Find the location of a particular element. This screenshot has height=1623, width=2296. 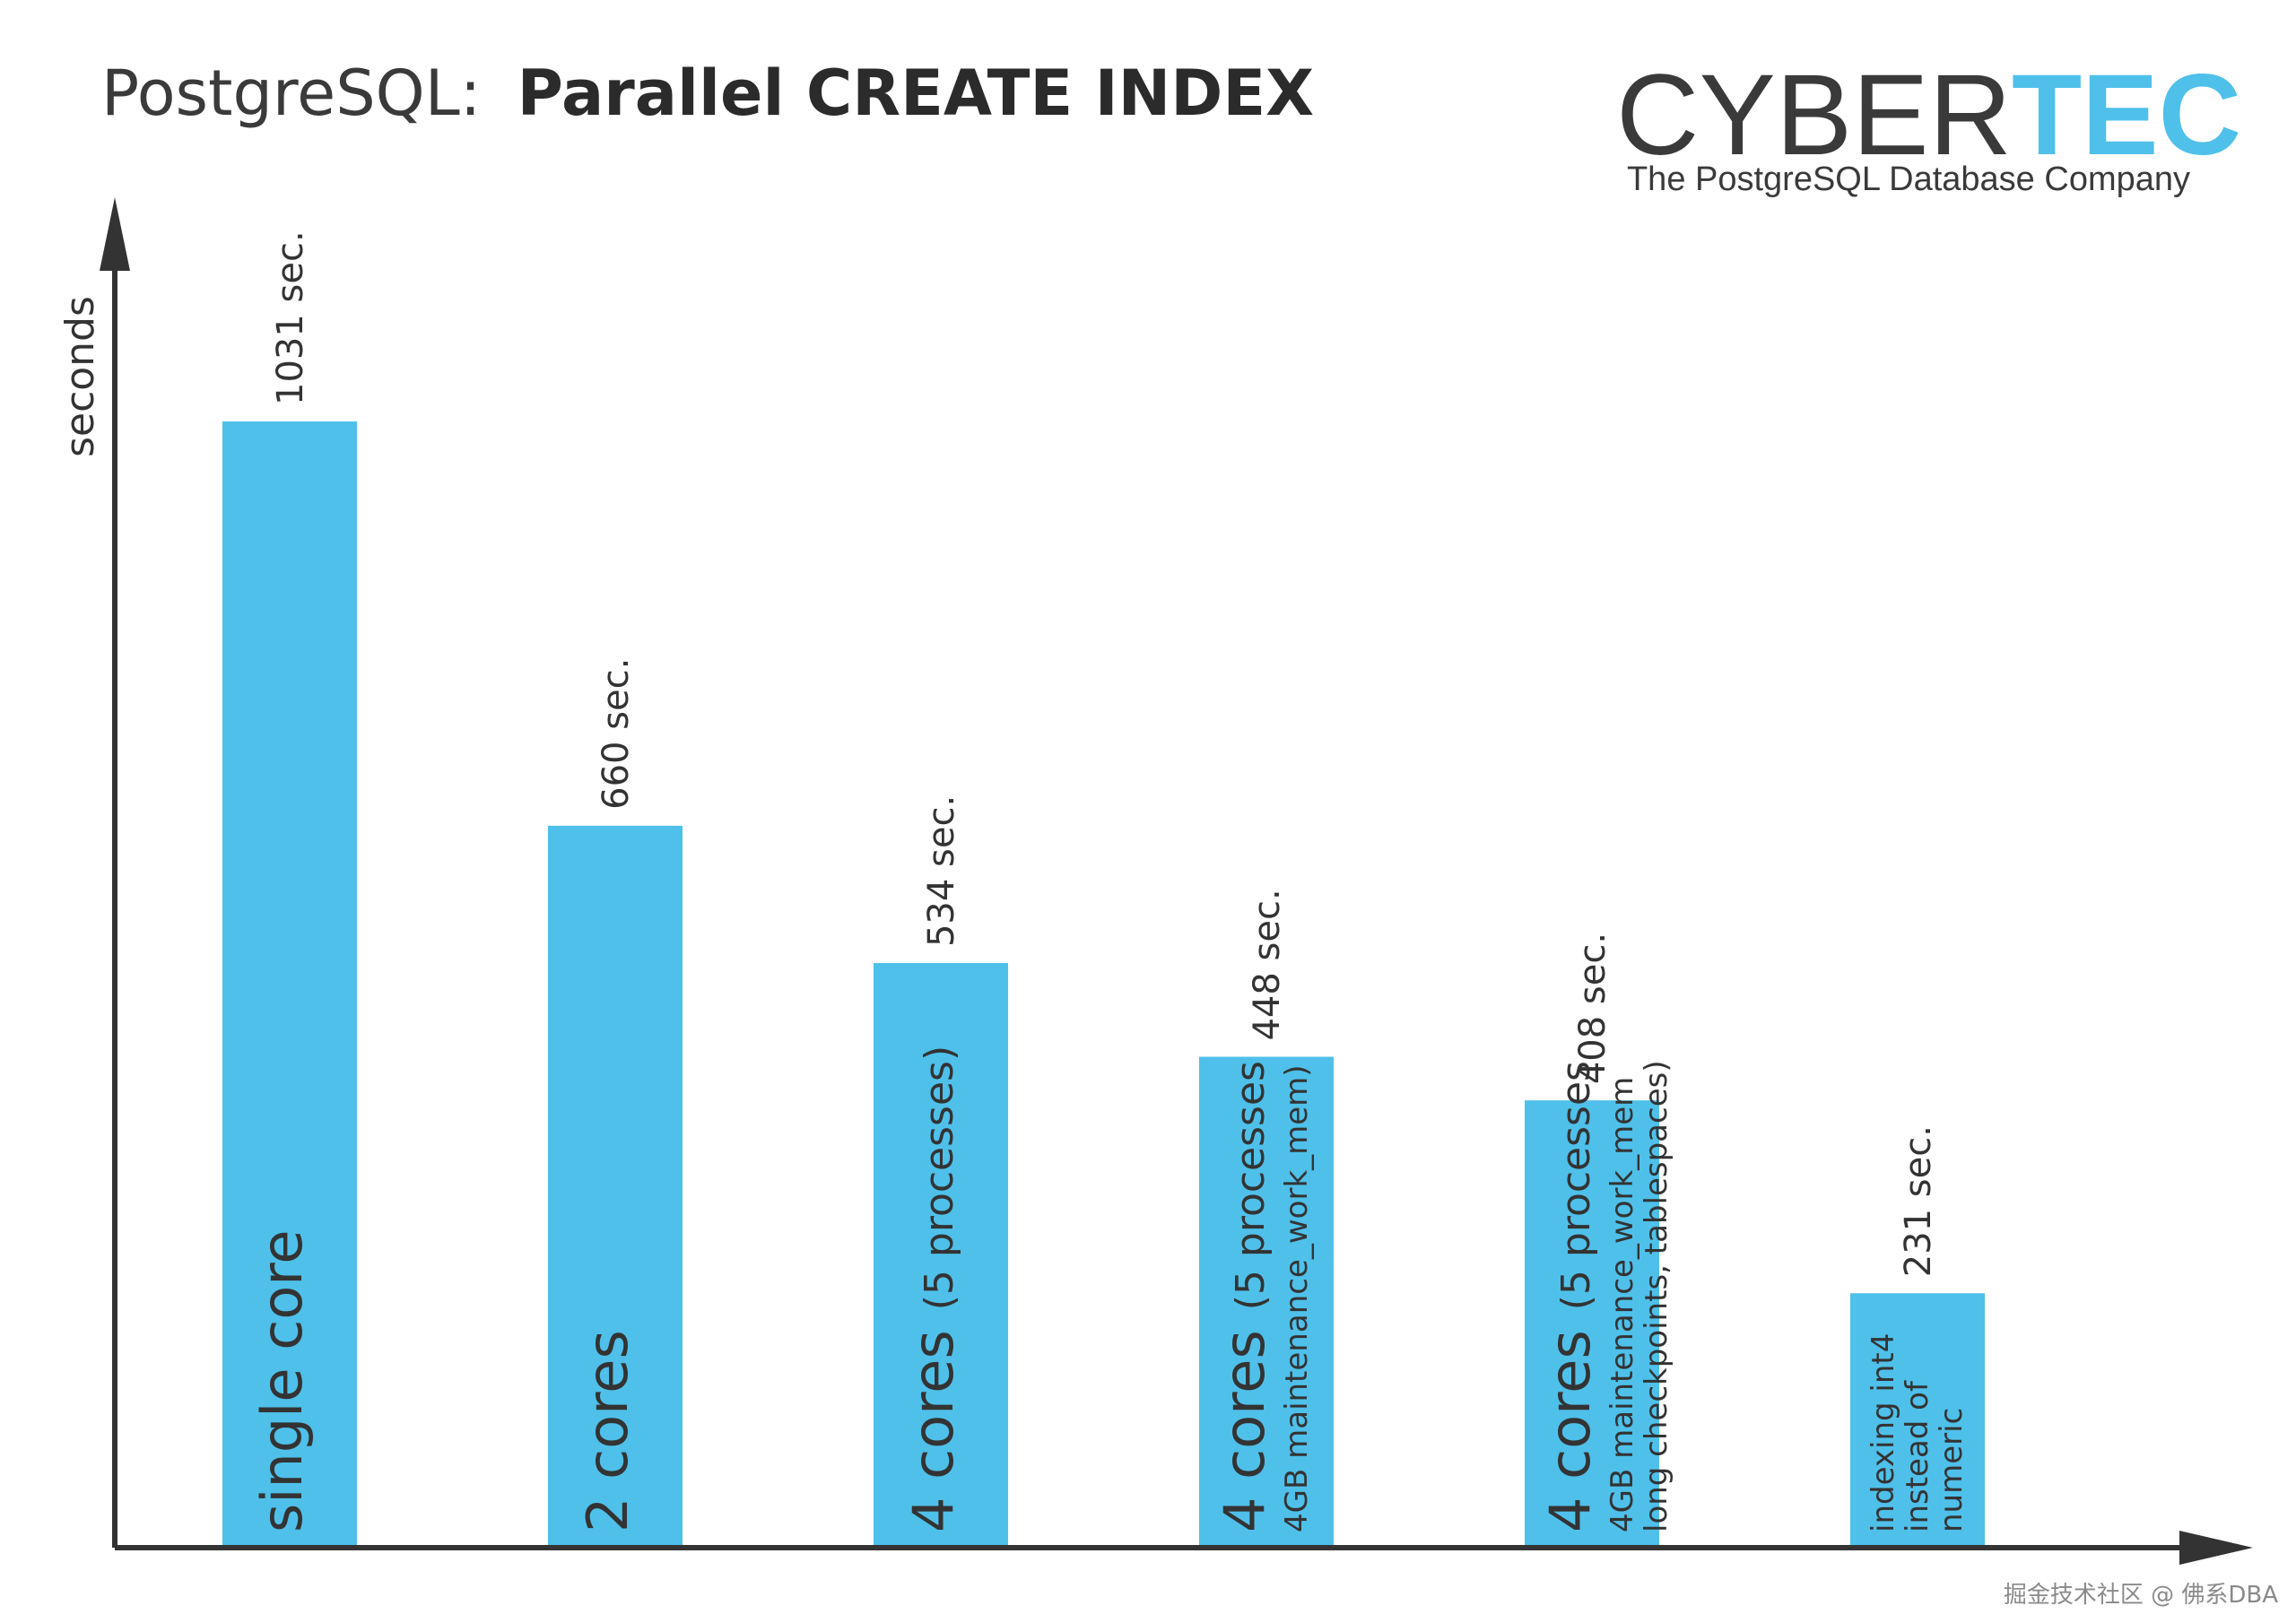

bar-1-text-line-1: single core is located at coordinates (282, 1380).